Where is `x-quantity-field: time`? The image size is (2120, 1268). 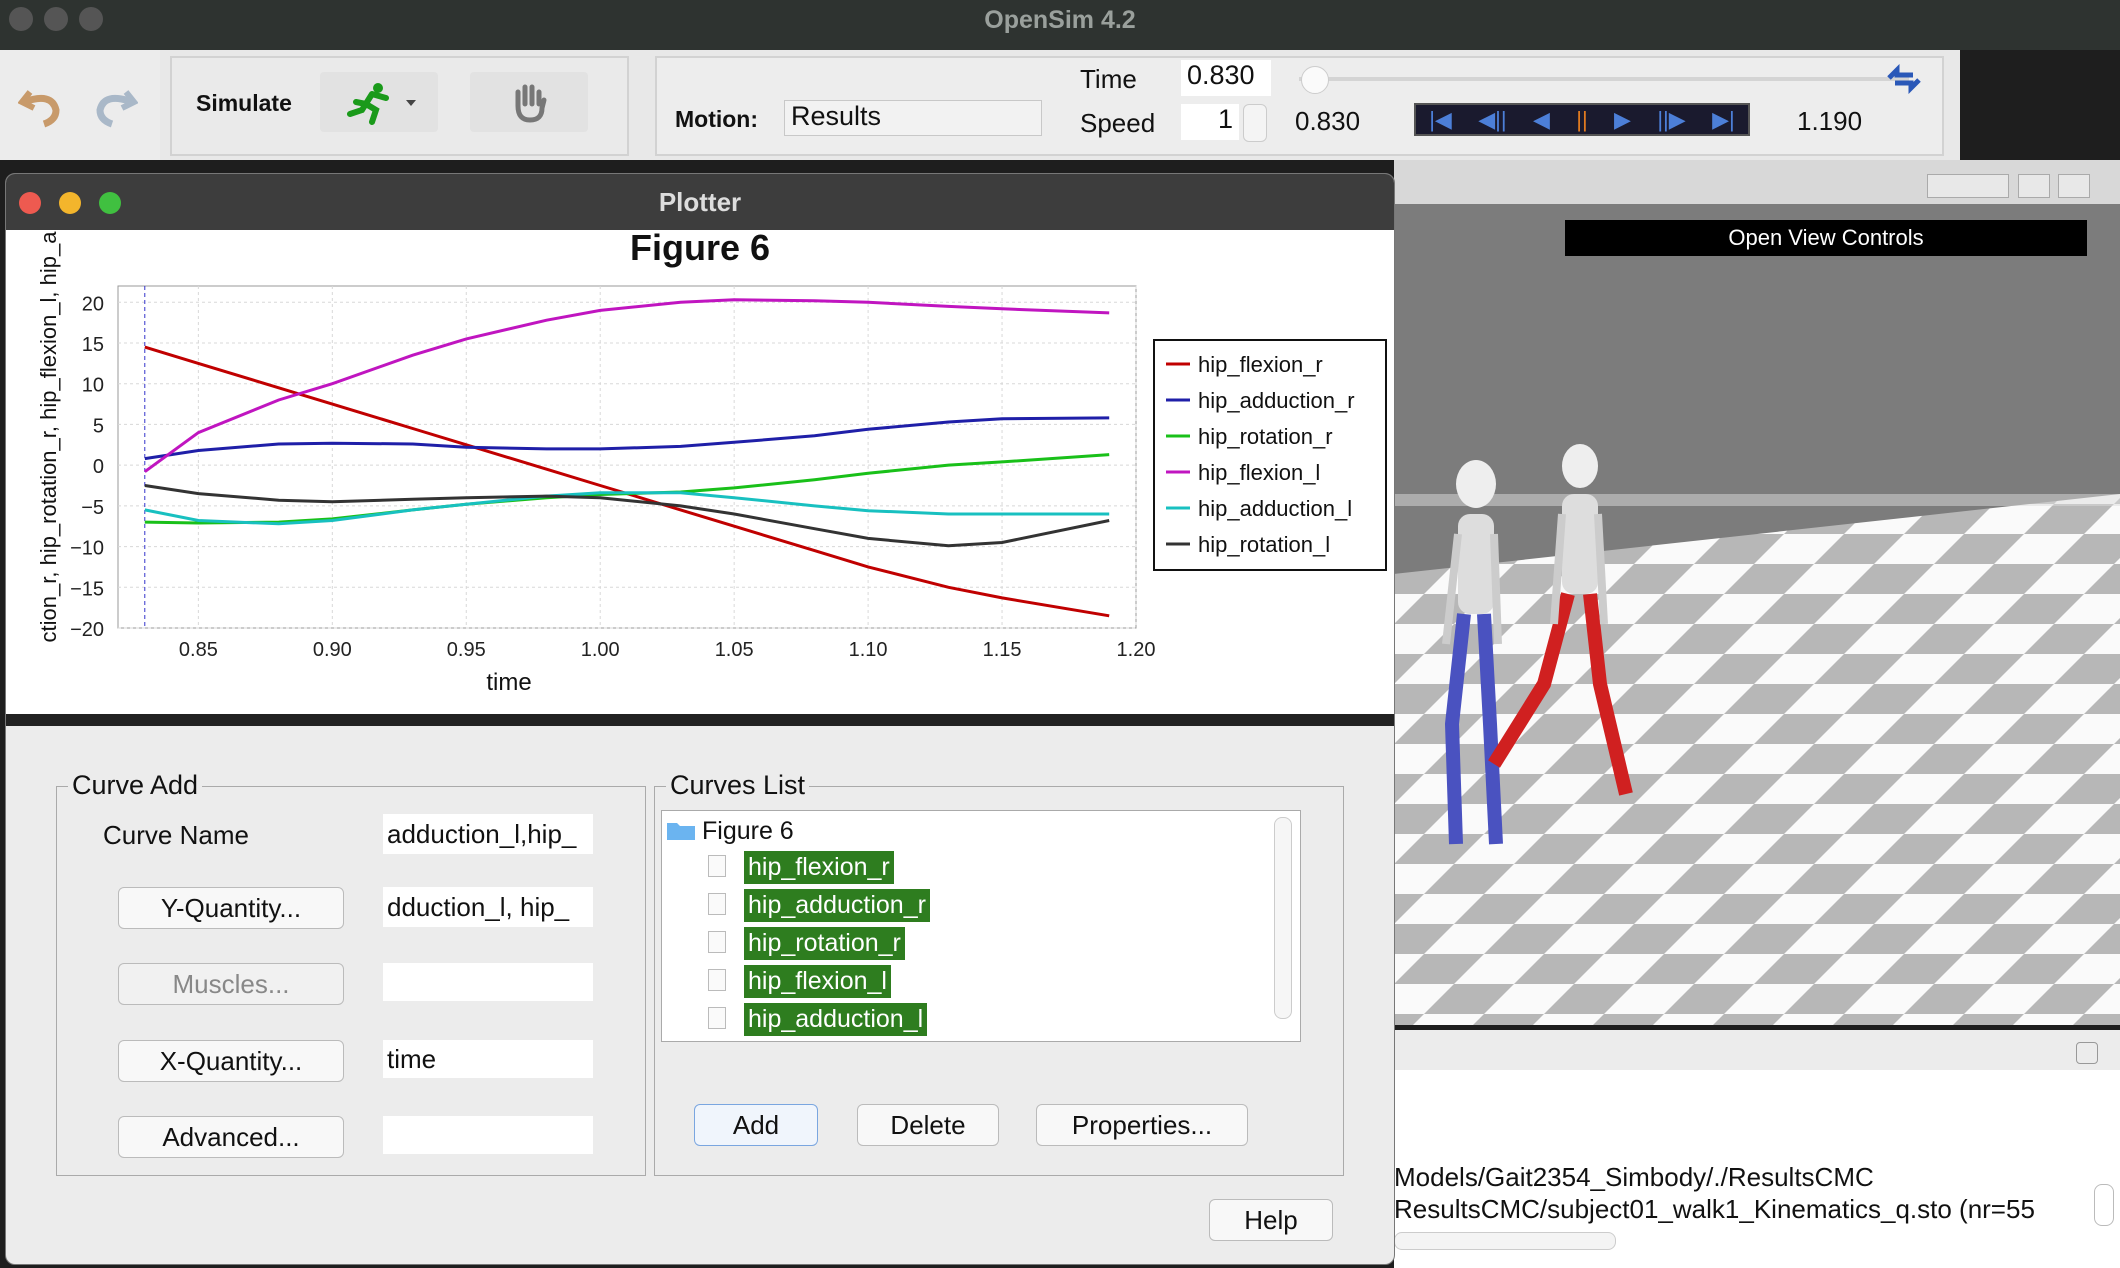
x-quantity-field: time is located at coordinates (488, 1059).